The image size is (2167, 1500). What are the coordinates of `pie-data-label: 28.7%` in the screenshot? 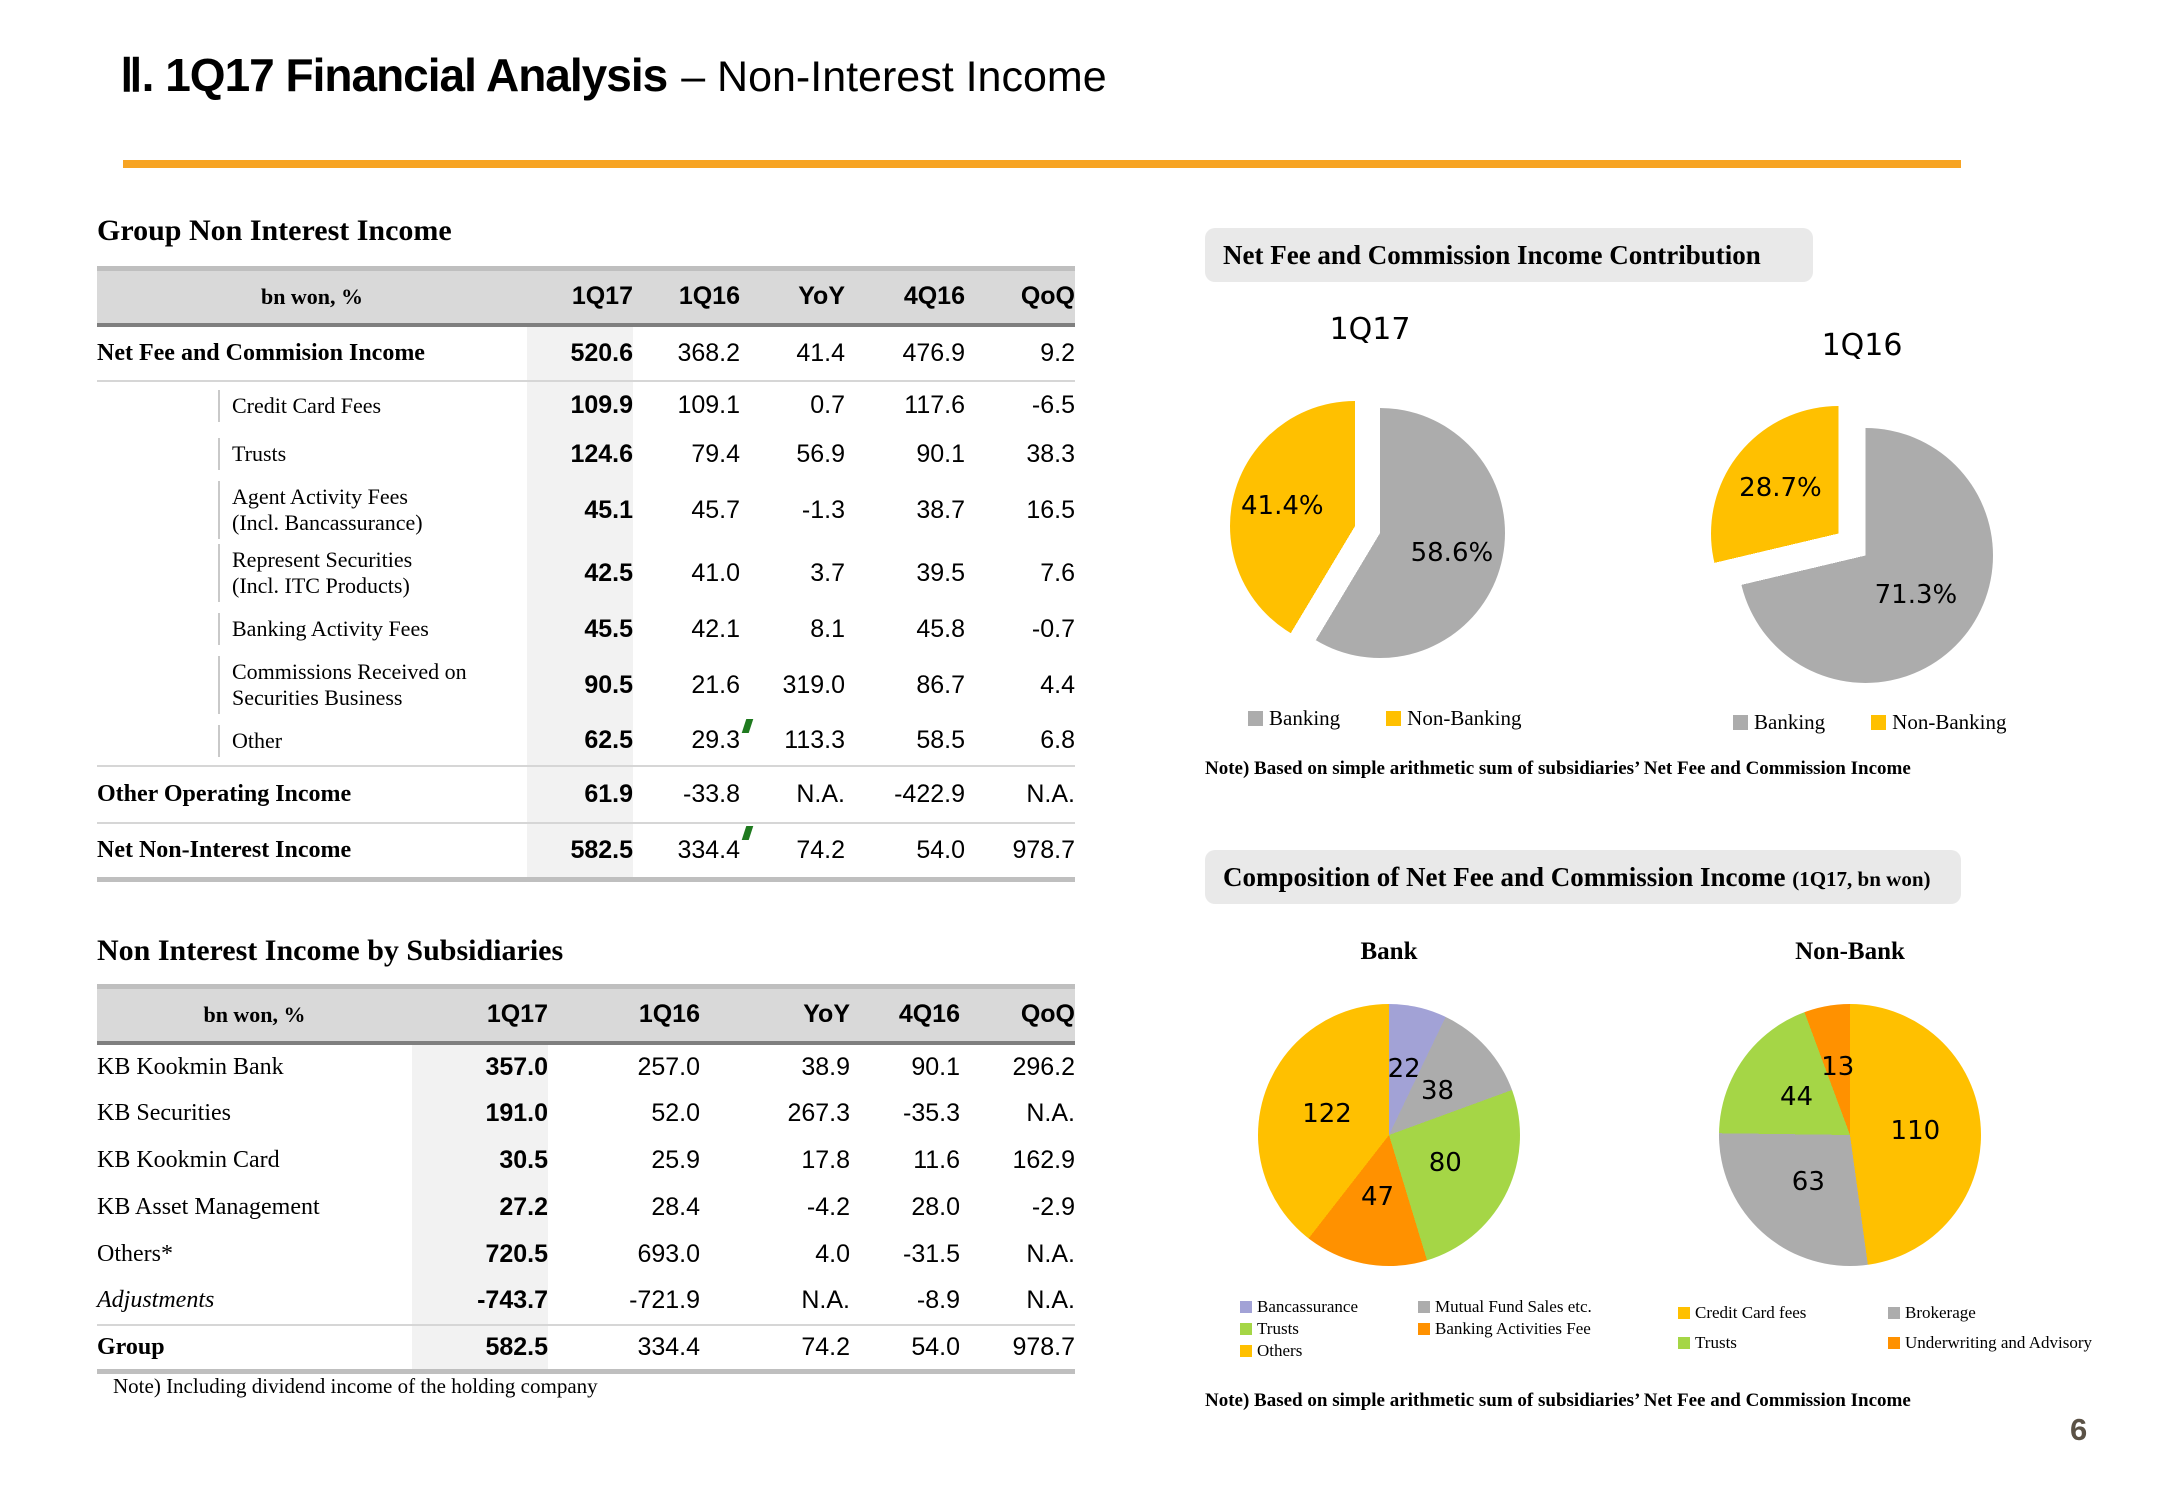 It's located at (1780, 487).